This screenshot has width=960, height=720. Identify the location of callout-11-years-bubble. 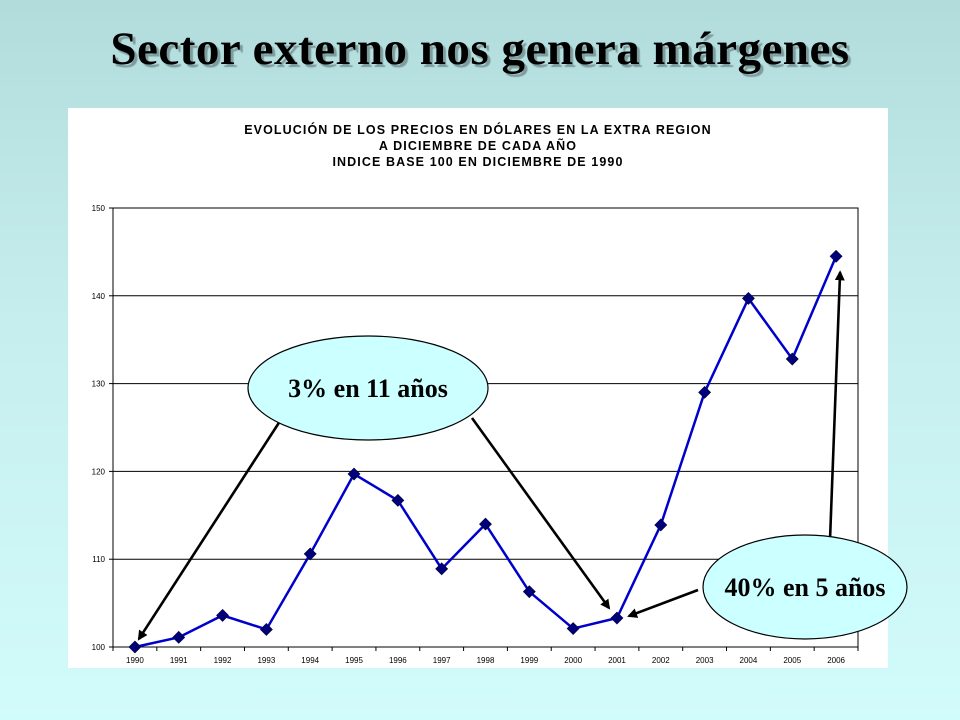
(368, 388).